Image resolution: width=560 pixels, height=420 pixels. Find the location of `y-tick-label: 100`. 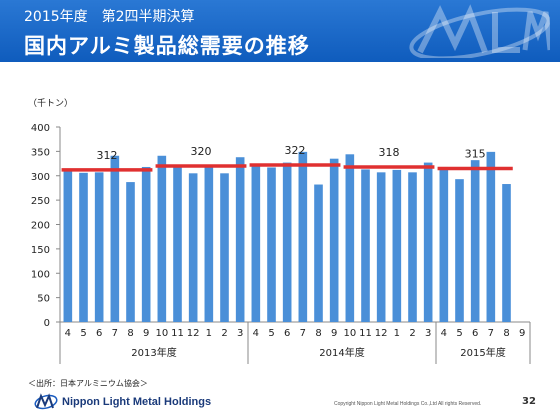

y-tick-label: 100 is located at coordinates (40, 274).